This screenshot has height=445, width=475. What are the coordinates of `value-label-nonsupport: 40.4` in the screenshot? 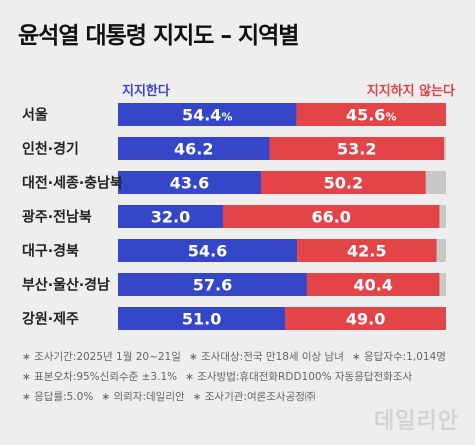 It's located at (372, 285).